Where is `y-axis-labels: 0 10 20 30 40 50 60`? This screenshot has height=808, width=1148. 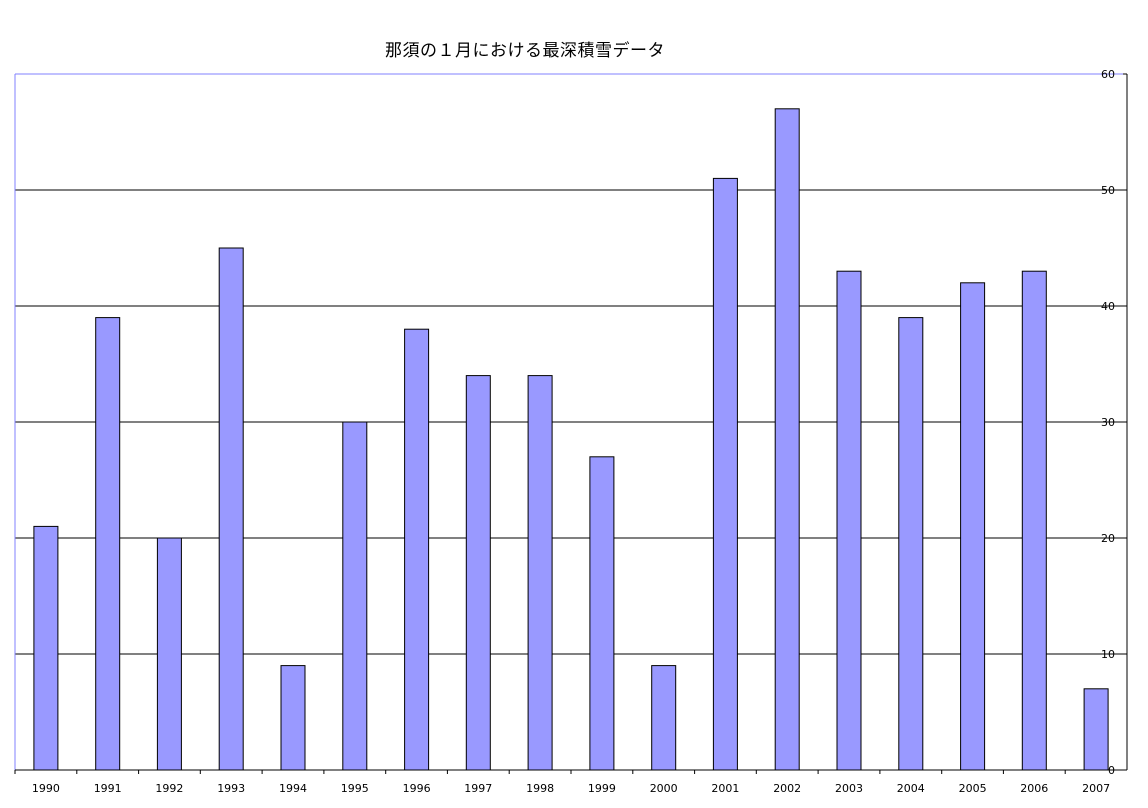
y-axis-labels: 0 10 20 30 40 50 60 is located at coordinates (1114, 422).